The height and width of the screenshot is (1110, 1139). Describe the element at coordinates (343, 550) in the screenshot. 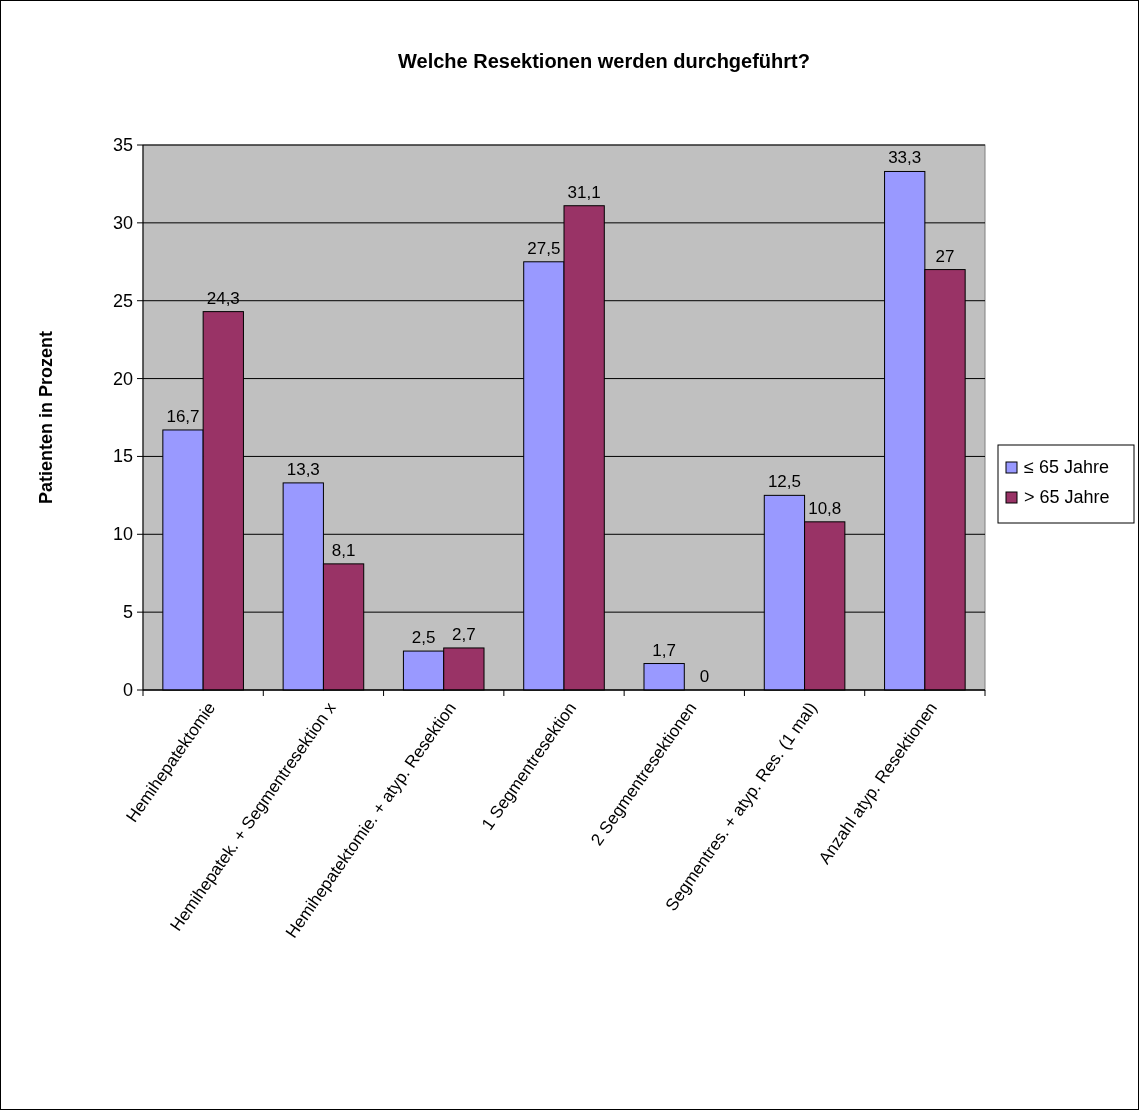

I see `data-label: 8,1` at that location.